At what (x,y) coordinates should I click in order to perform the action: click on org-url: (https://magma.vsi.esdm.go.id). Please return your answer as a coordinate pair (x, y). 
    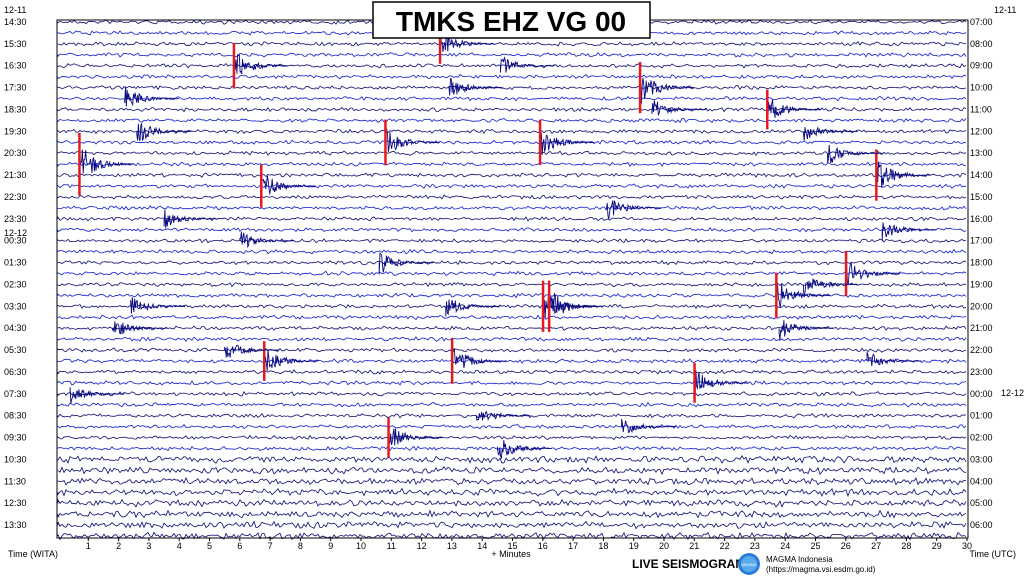
    Looking at the image, I should click on (821, 569).